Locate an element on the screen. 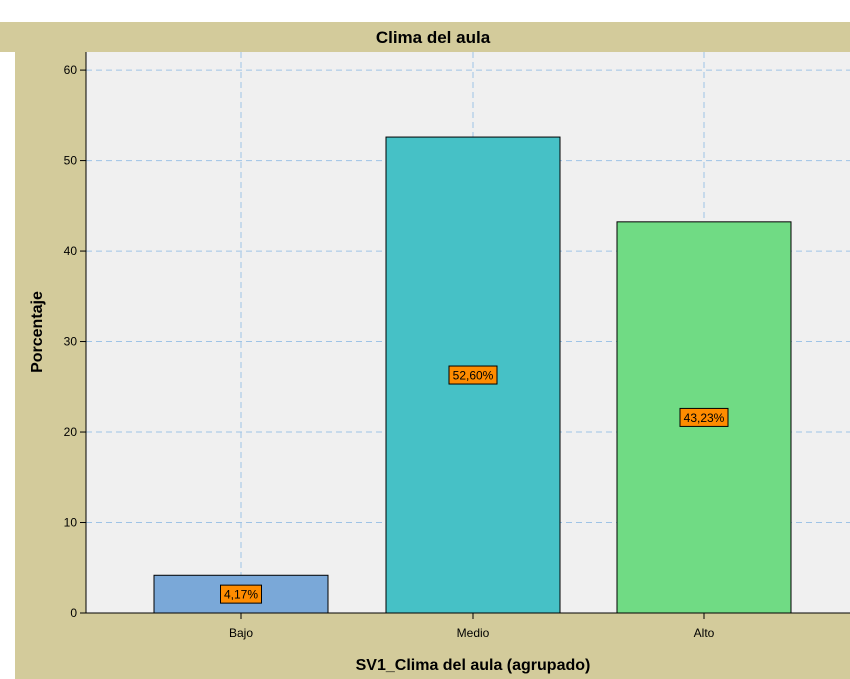  data-label-bajo: 4,17% is located at coordinates (241, 594).